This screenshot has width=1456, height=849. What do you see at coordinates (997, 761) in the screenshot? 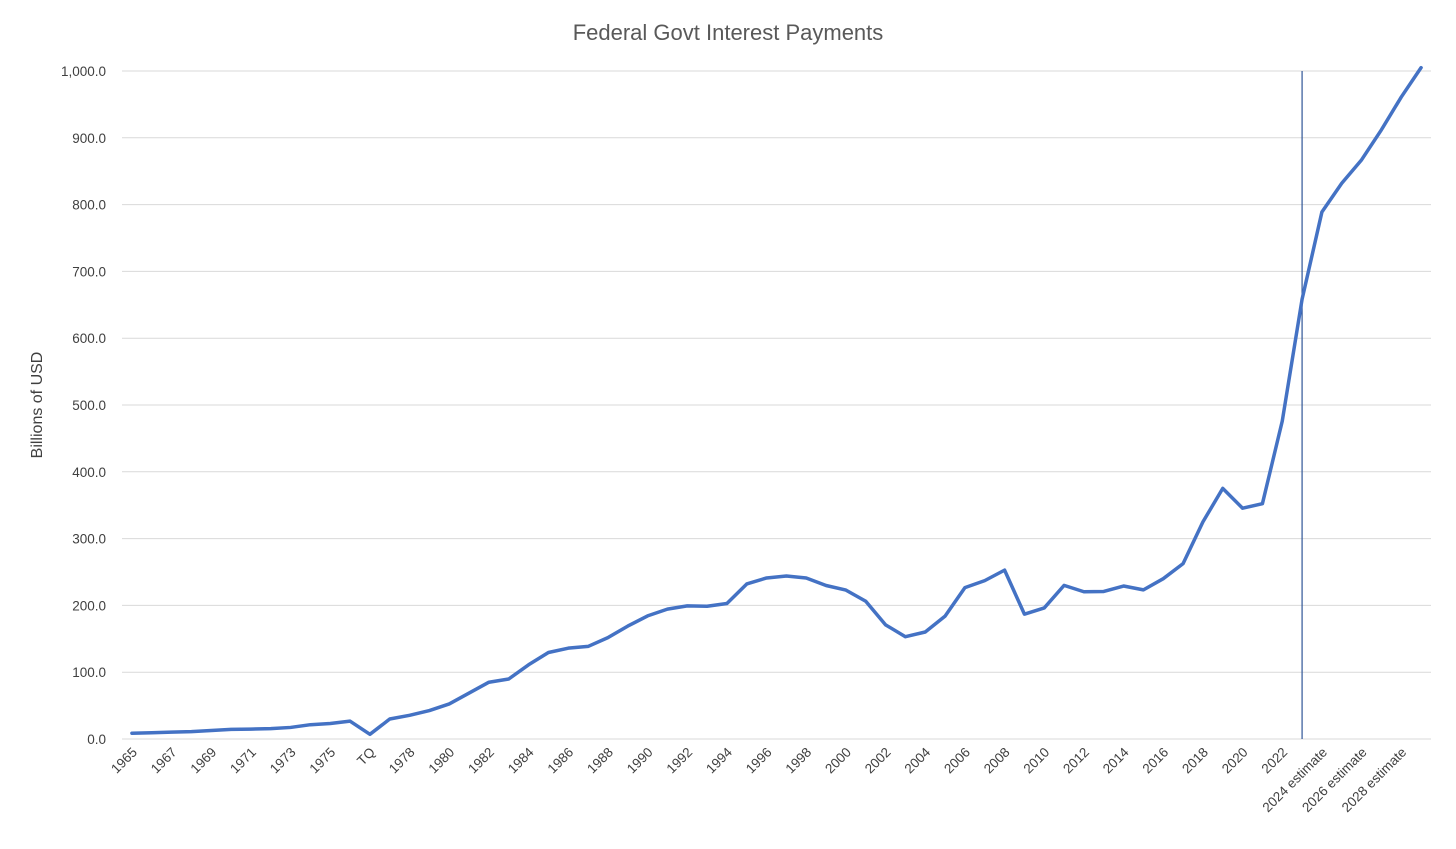
I see `x-tick-label: 2008` at bounding box center [997, 761].